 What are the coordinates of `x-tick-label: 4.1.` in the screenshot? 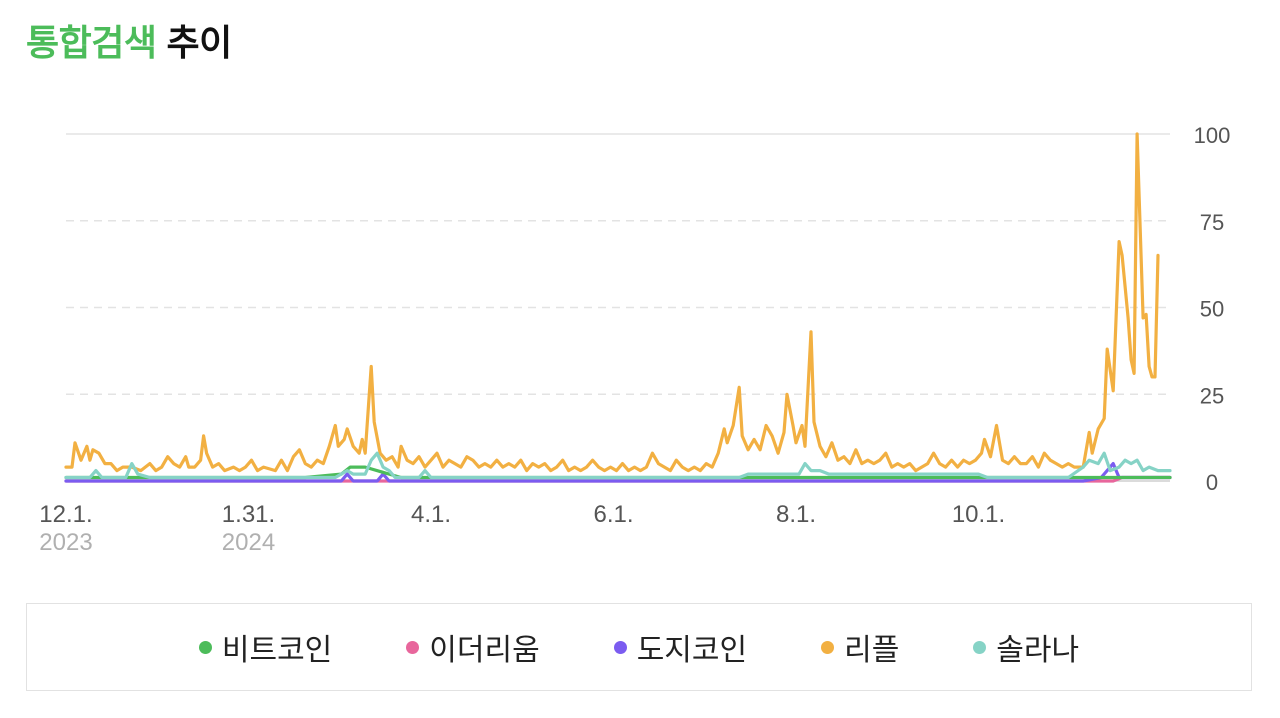 It's located at (431, 514).